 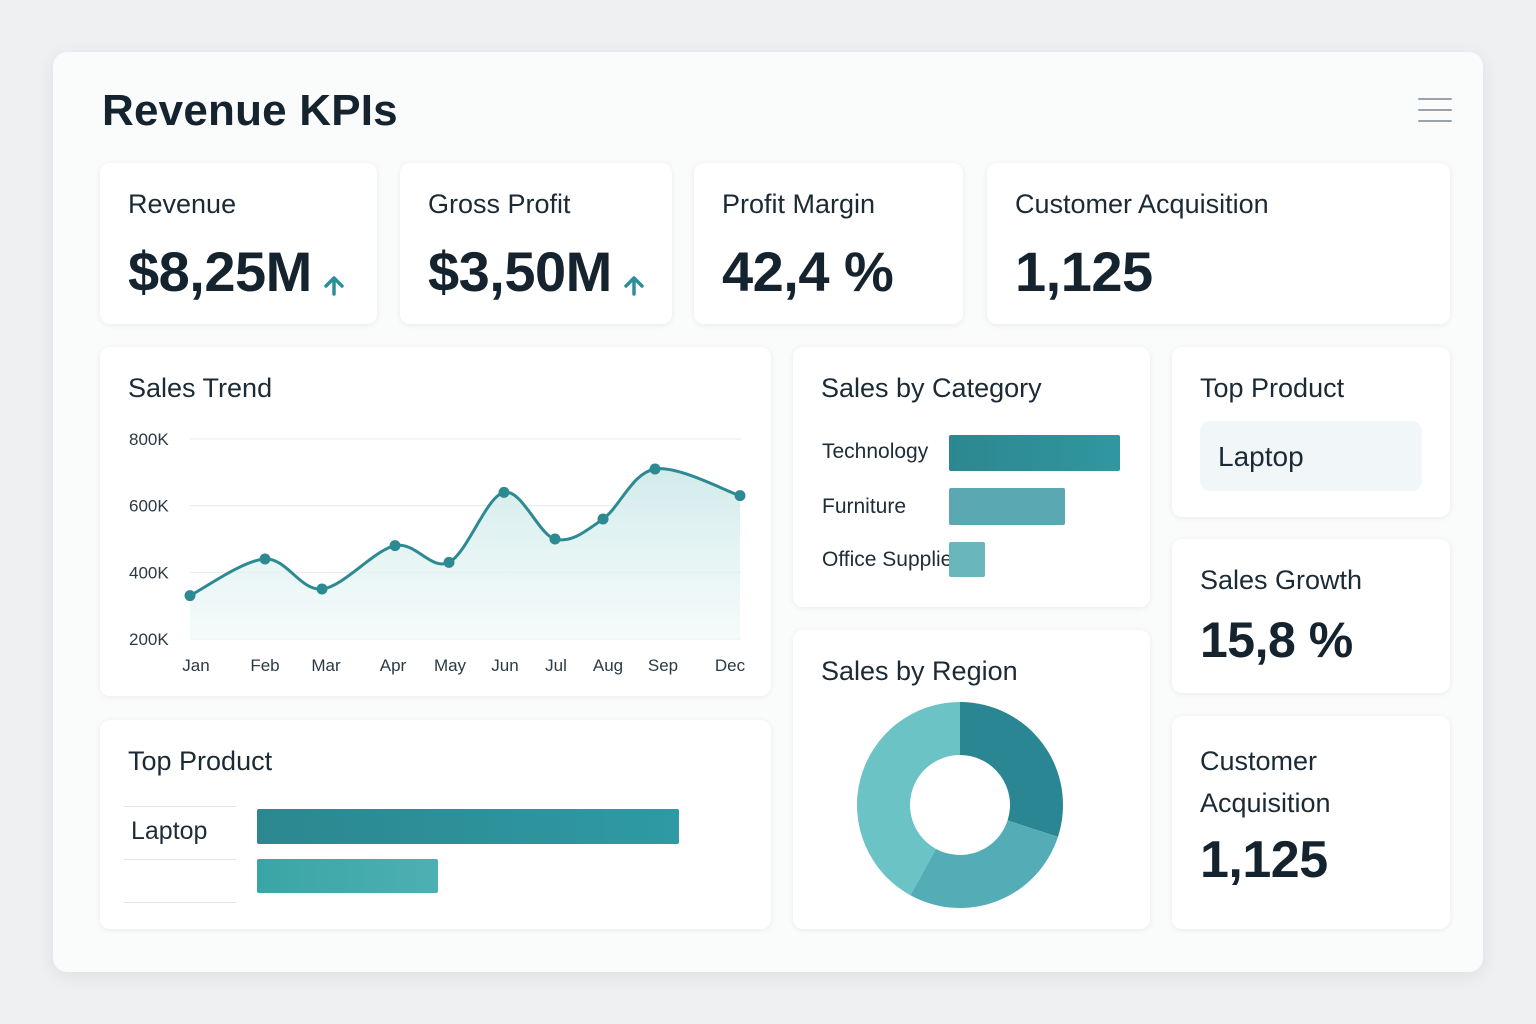 What do you see at coordinates (1265, 782) in the screenshot?
I see `card-title: Customer Acquisition` at bounding box center [1265, 782].